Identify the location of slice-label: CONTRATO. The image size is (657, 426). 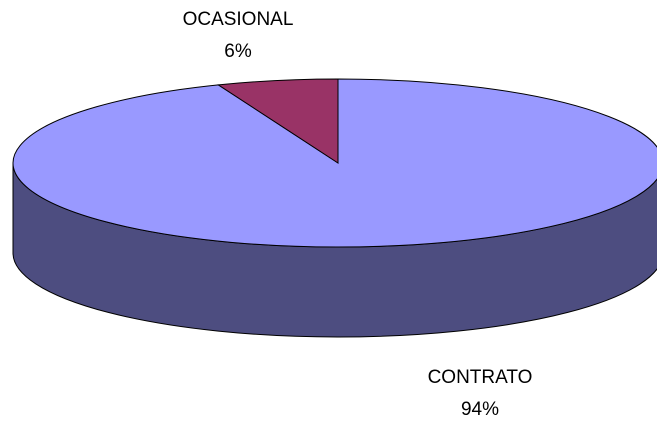
(480, 377).